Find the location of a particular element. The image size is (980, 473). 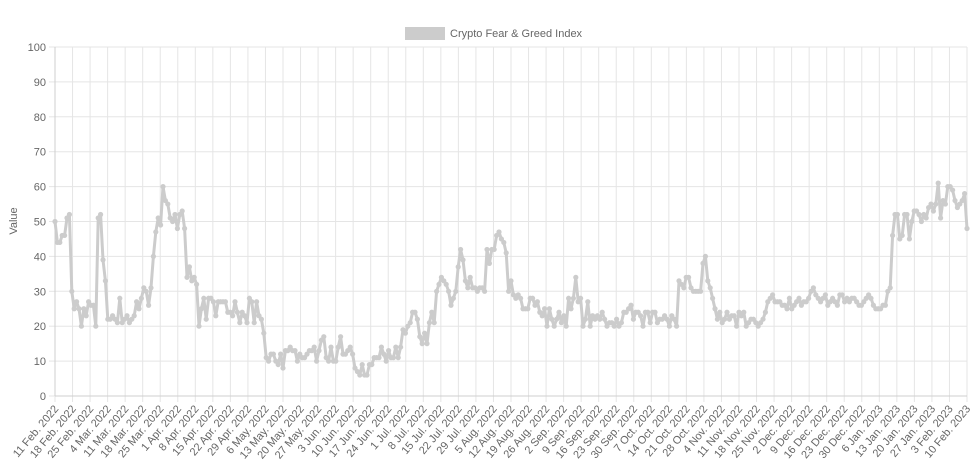

chart-legend: Crypto Fear & Greed Index is located at coordinates (494, 33).